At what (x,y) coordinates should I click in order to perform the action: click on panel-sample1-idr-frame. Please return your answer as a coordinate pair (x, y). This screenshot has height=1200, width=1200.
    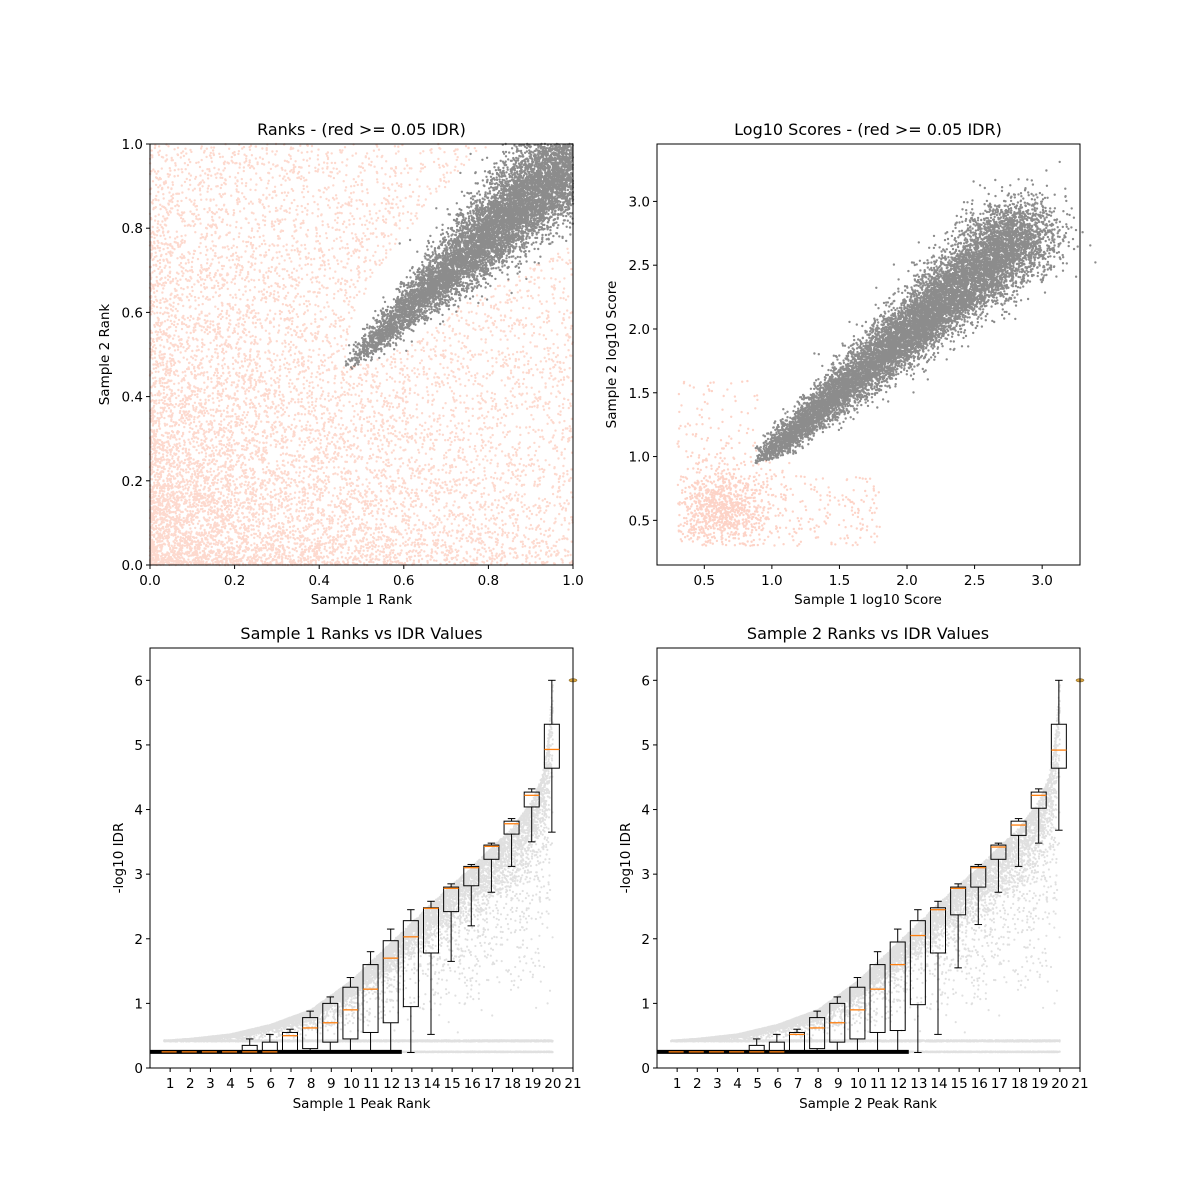
    Looking at the image, I should click on (361, 858).